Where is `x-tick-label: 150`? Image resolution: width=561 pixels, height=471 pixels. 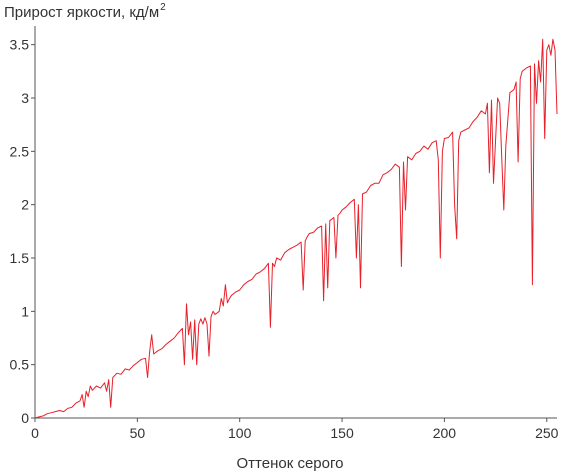 x-tick-label: 150 is located at coordinates (342, 433).